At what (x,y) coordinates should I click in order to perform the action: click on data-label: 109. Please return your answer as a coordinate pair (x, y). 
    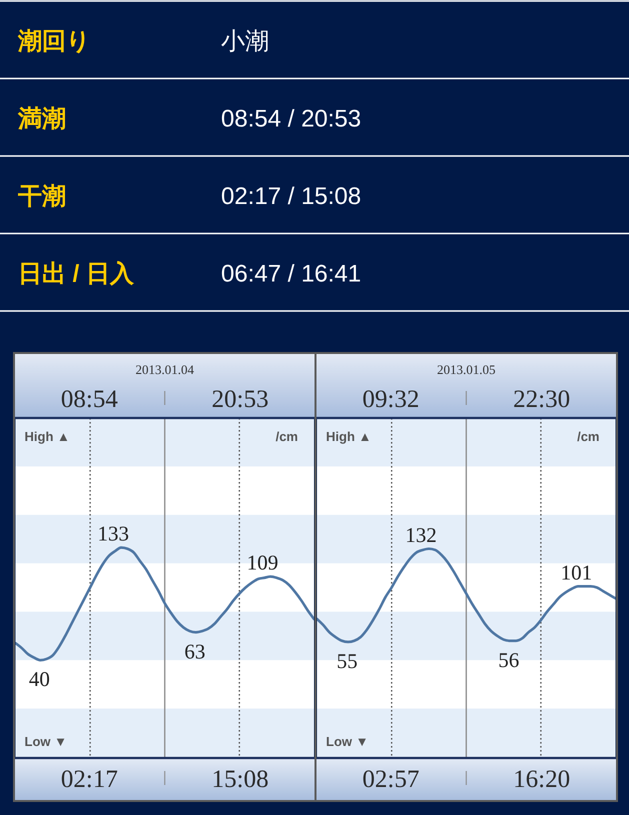
    Looking at the image, I should click on (262, 562).